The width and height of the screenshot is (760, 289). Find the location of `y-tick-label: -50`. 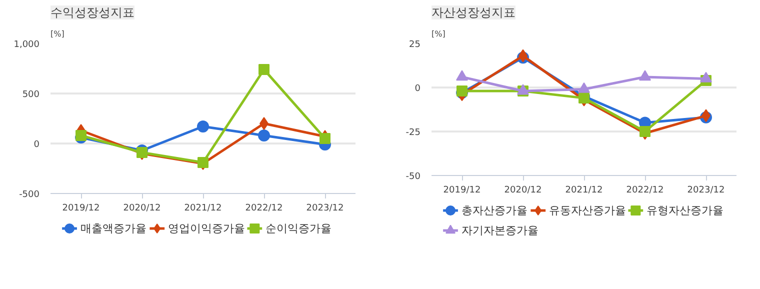

y-tick-label: -50 is located at coordinates (413, 177).